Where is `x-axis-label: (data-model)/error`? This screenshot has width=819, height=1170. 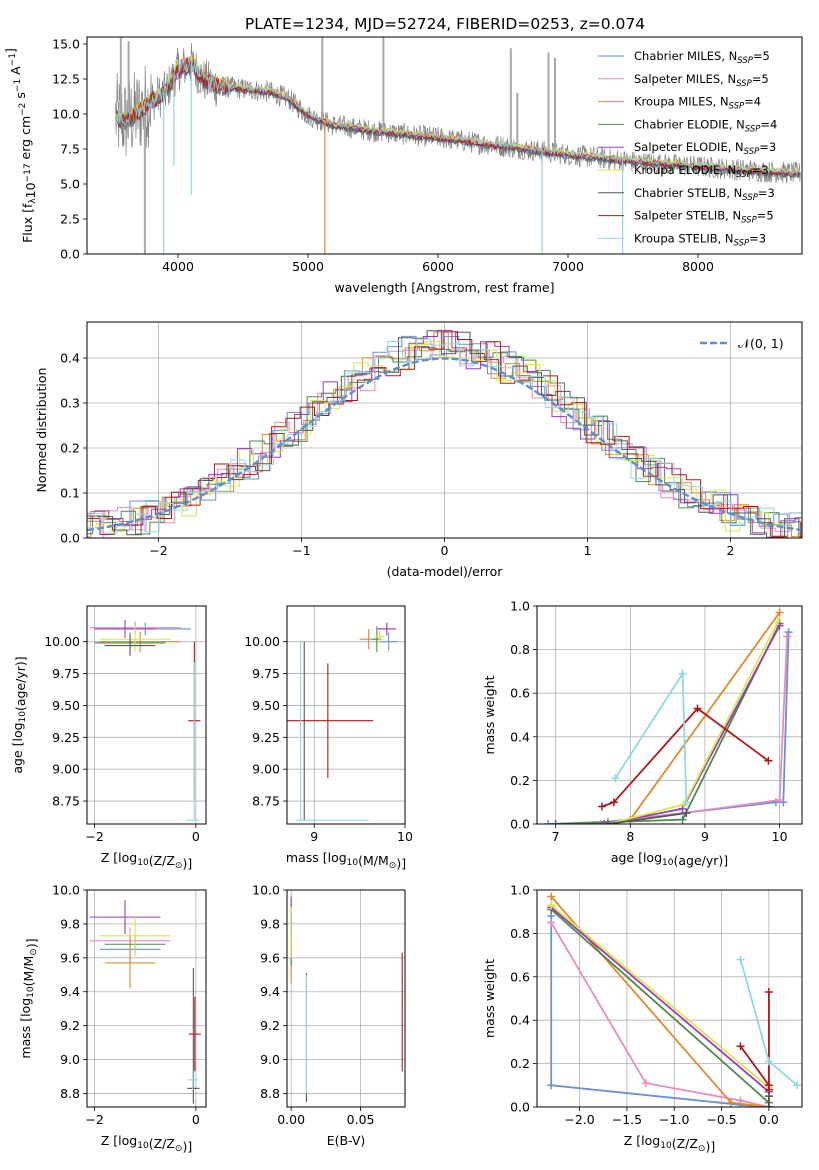 x-axis-label: (data-model)/error is located at coordinates (445, 571).